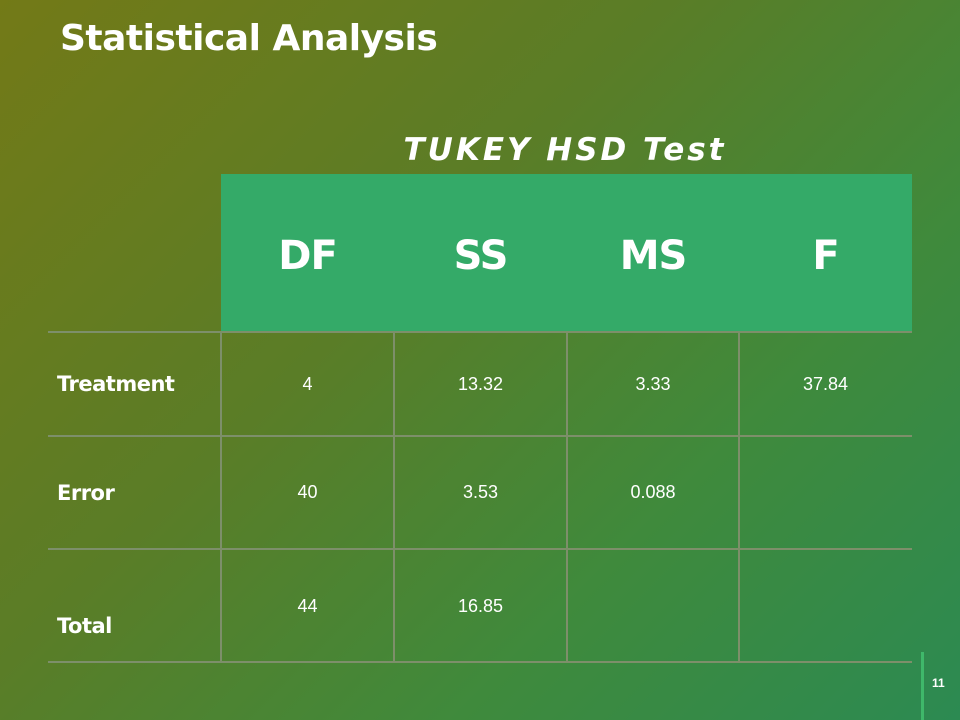 This screenshot has width=960, height=720. What do you see at coordinates (86, 493) in the screenshot?
I see `row-label-error: Error` at bounding box center [86, 493].